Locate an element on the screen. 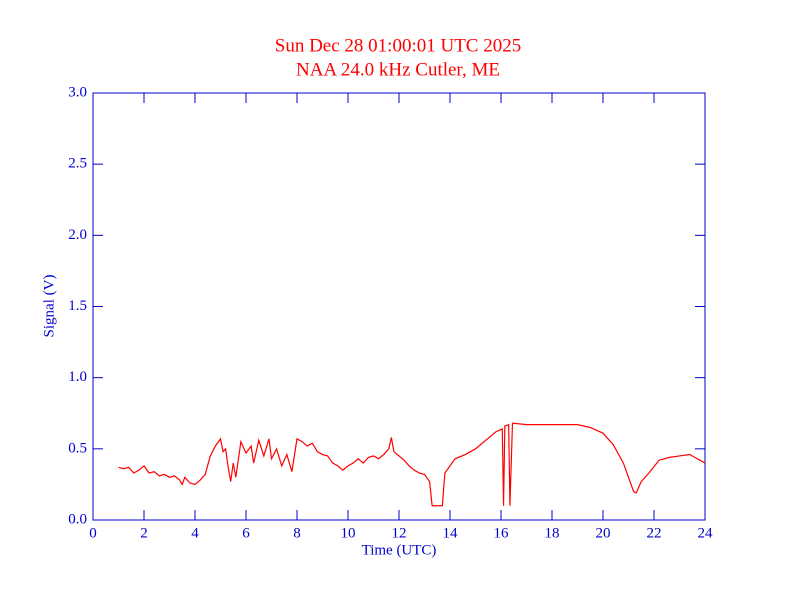  x-tick-label: 14 is located at coordinates (451, 533).